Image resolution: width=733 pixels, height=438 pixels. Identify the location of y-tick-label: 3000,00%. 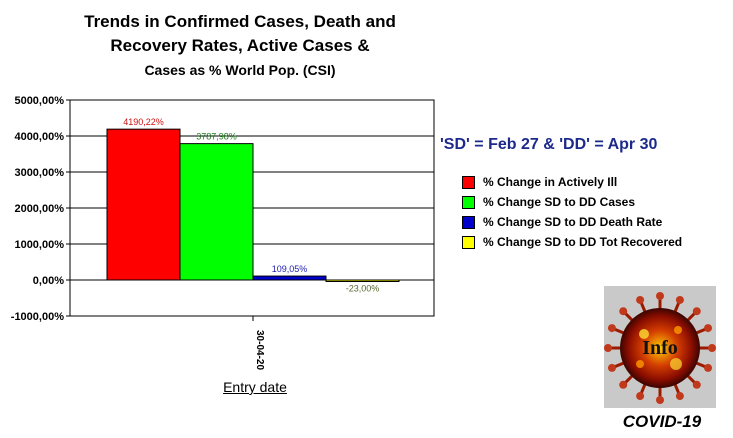
(39, 173).